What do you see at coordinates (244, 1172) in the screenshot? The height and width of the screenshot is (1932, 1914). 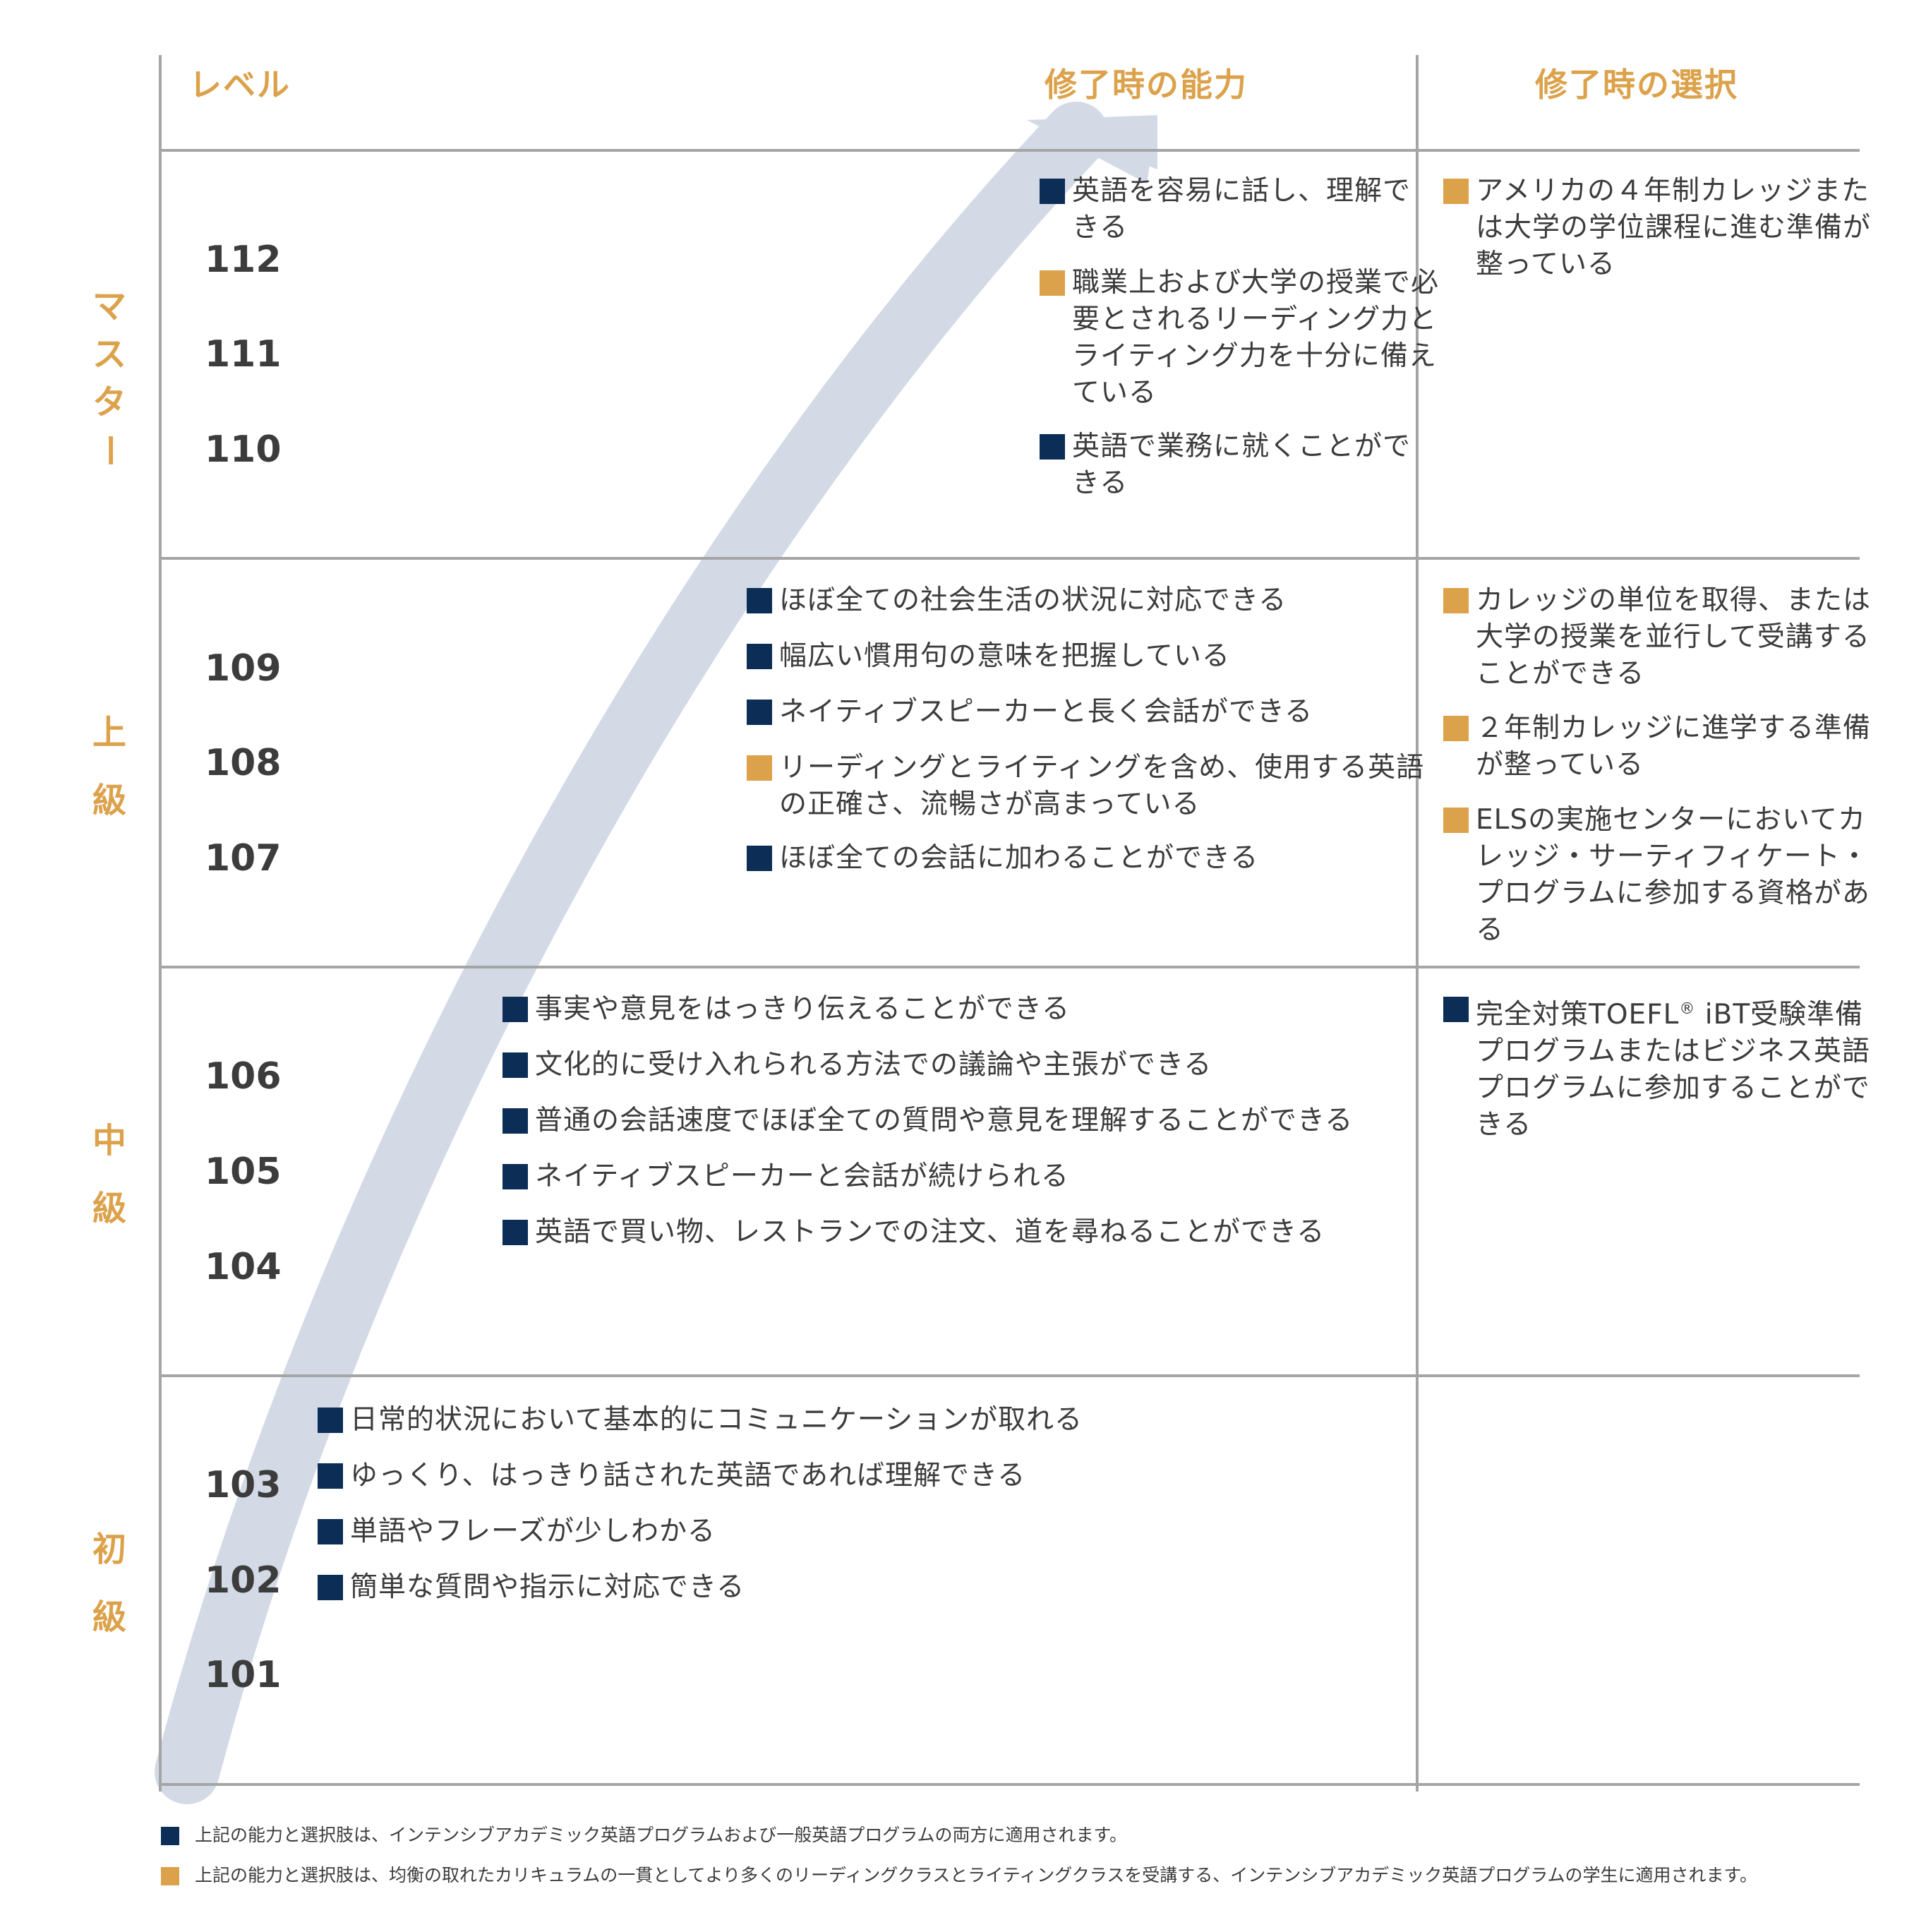 I see `level-105: 105` at bounding box center [244, 1172].